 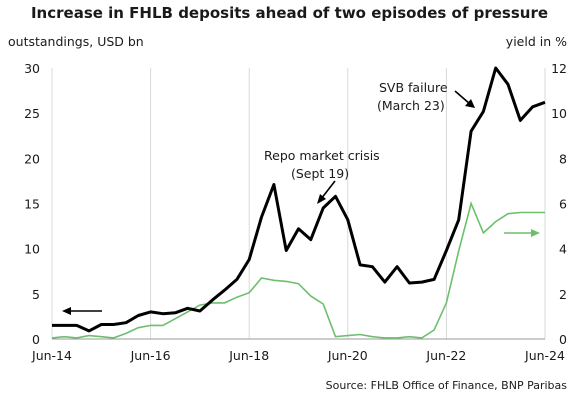 I want to click on x-tick-label: Jun-20, so click(x=347, y=355).